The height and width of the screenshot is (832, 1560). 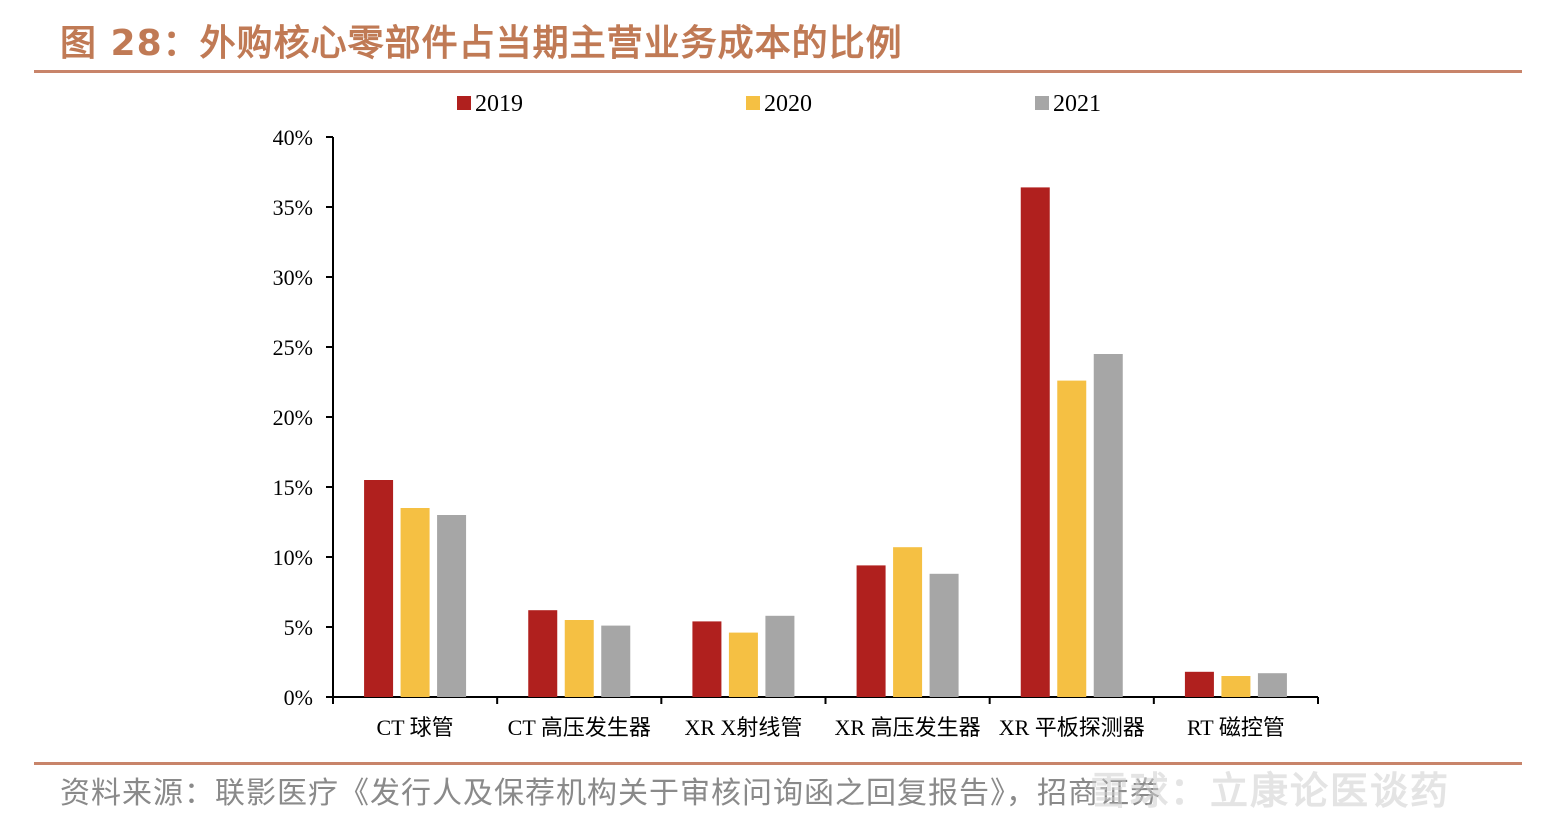 What do you see at coordinates (293, 137) in the screenshot?
I see `y-tick-label: 40%` at bounding box center [293, 137].